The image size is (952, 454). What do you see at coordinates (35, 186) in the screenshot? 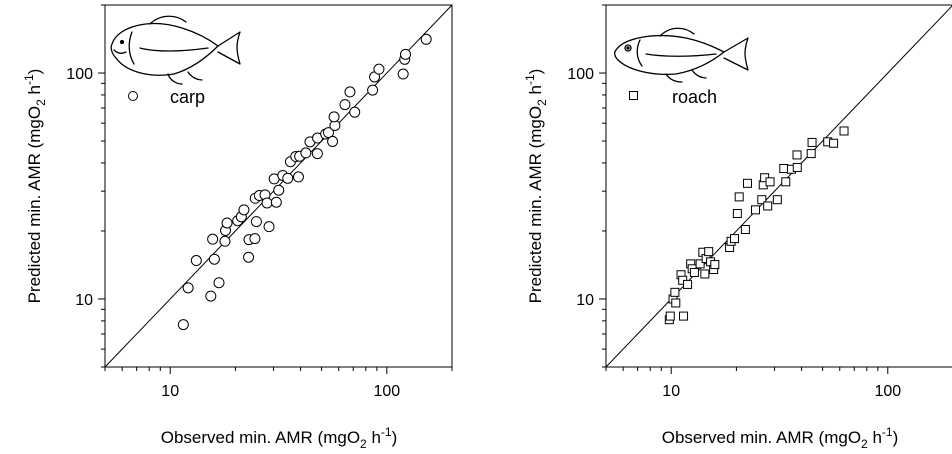
I see `carp-y-axis-label: Predicted min. AMR (mgO2 h-1)` at bounding box center [35, 186].